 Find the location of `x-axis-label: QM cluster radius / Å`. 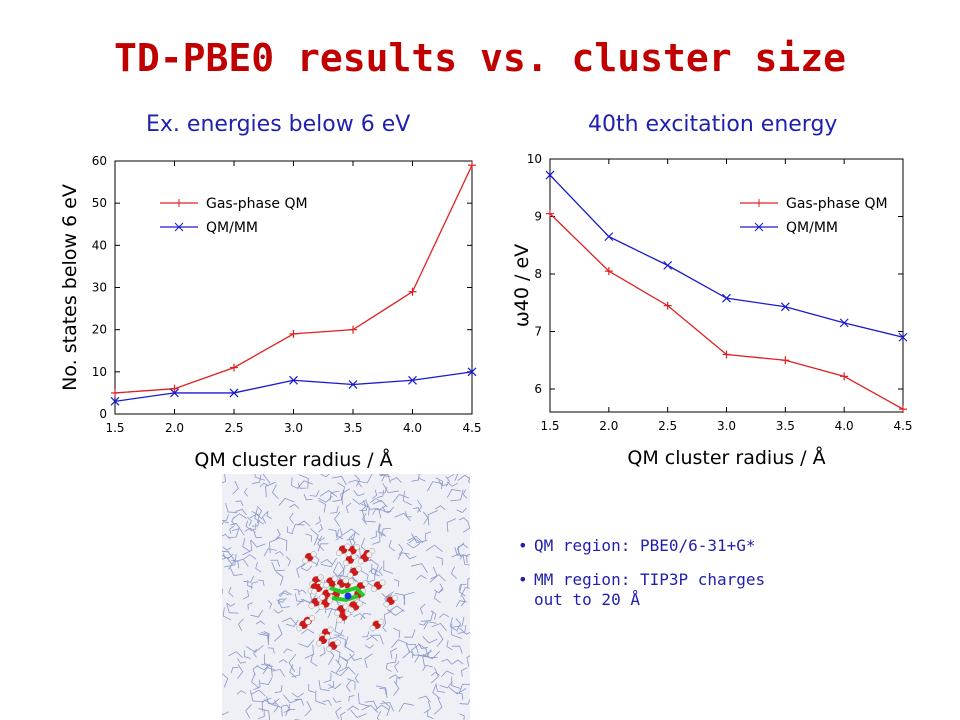

x-axis-label: QM cluster radius / Å is located at coordinates (726, 457).